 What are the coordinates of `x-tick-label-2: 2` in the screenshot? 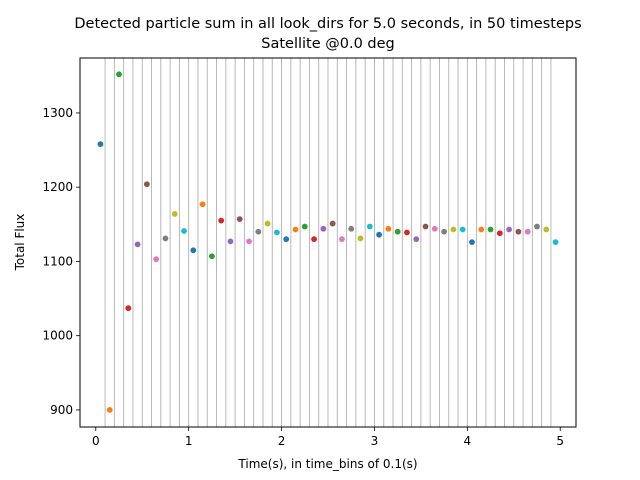 It's located at (282, 441).